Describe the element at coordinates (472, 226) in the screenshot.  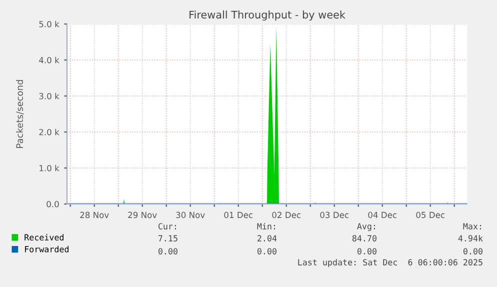
I see `text: Max:` at that location.